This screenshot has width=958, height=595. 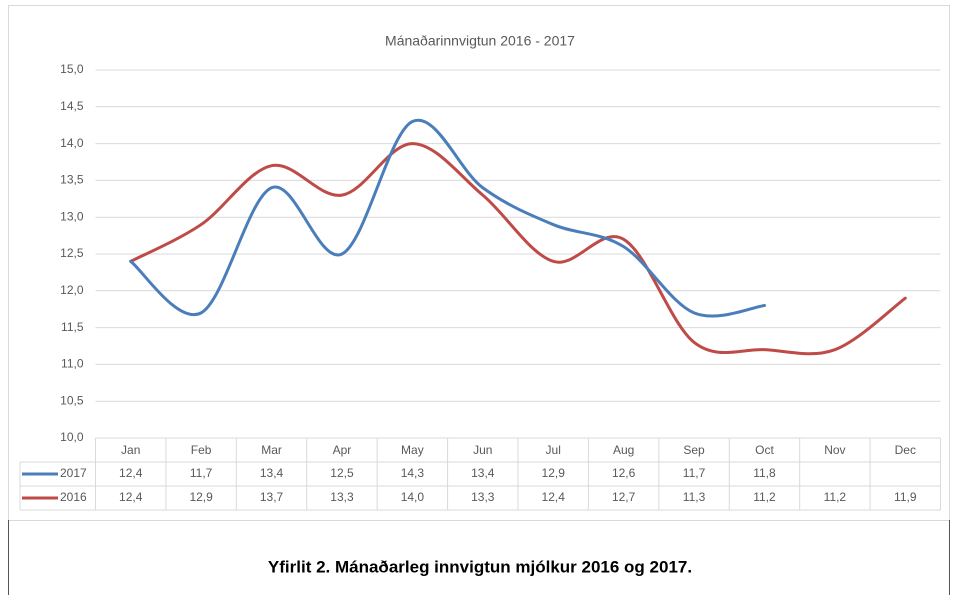 I want to click on table-cell: 14,0, so click(x=413, y=497).